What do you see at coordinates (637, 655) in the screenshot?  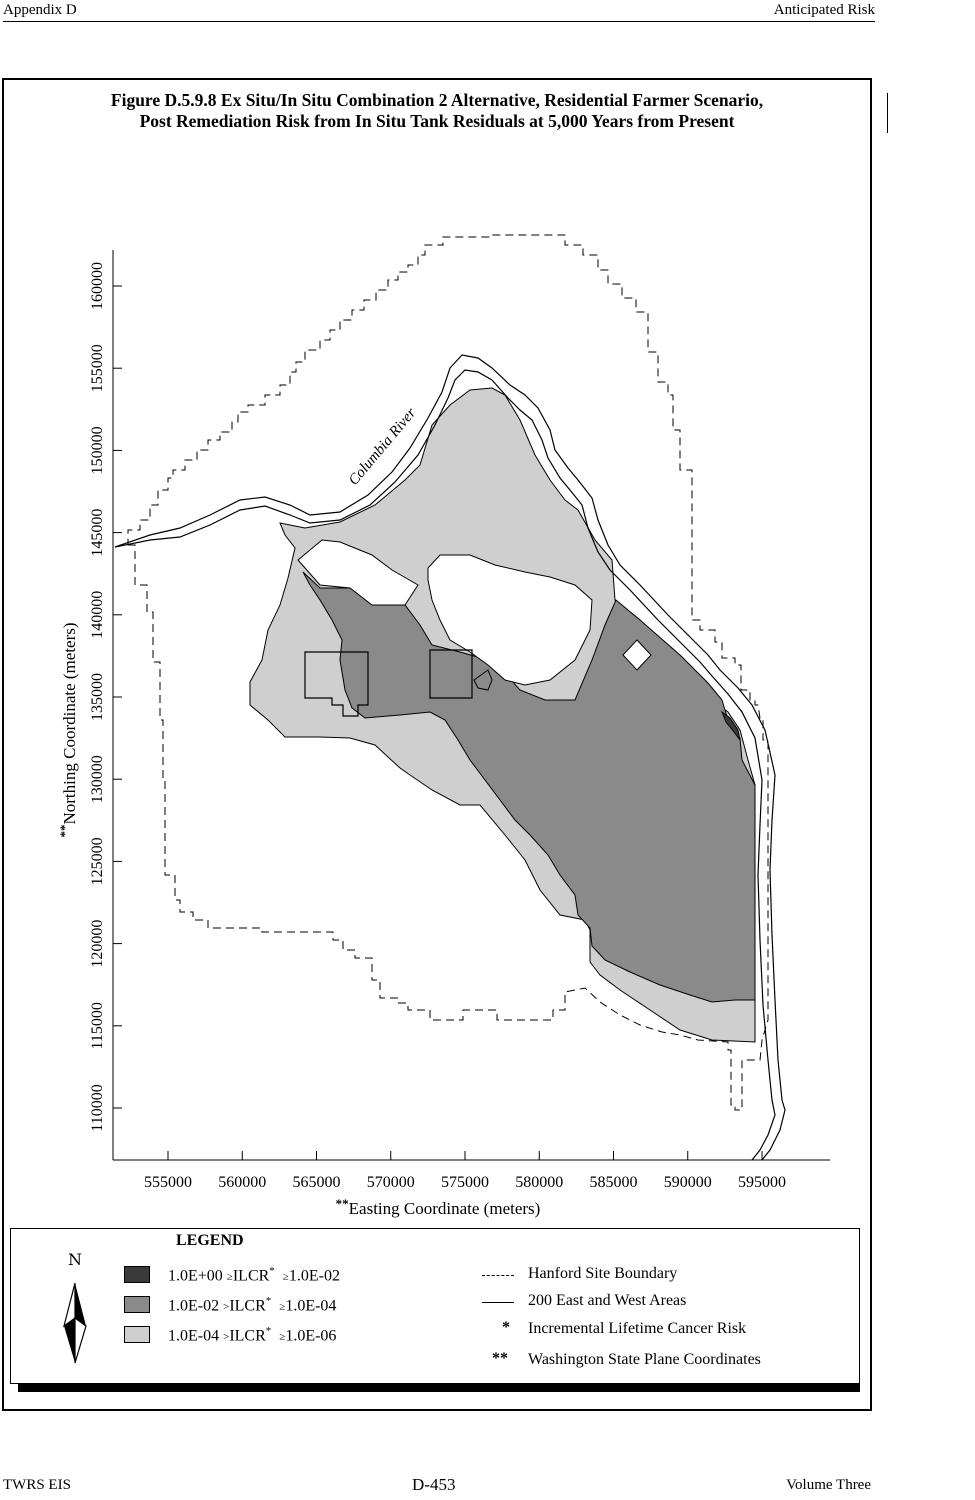 I see `excluded-area-diamond` at bounding box center [637, 655].